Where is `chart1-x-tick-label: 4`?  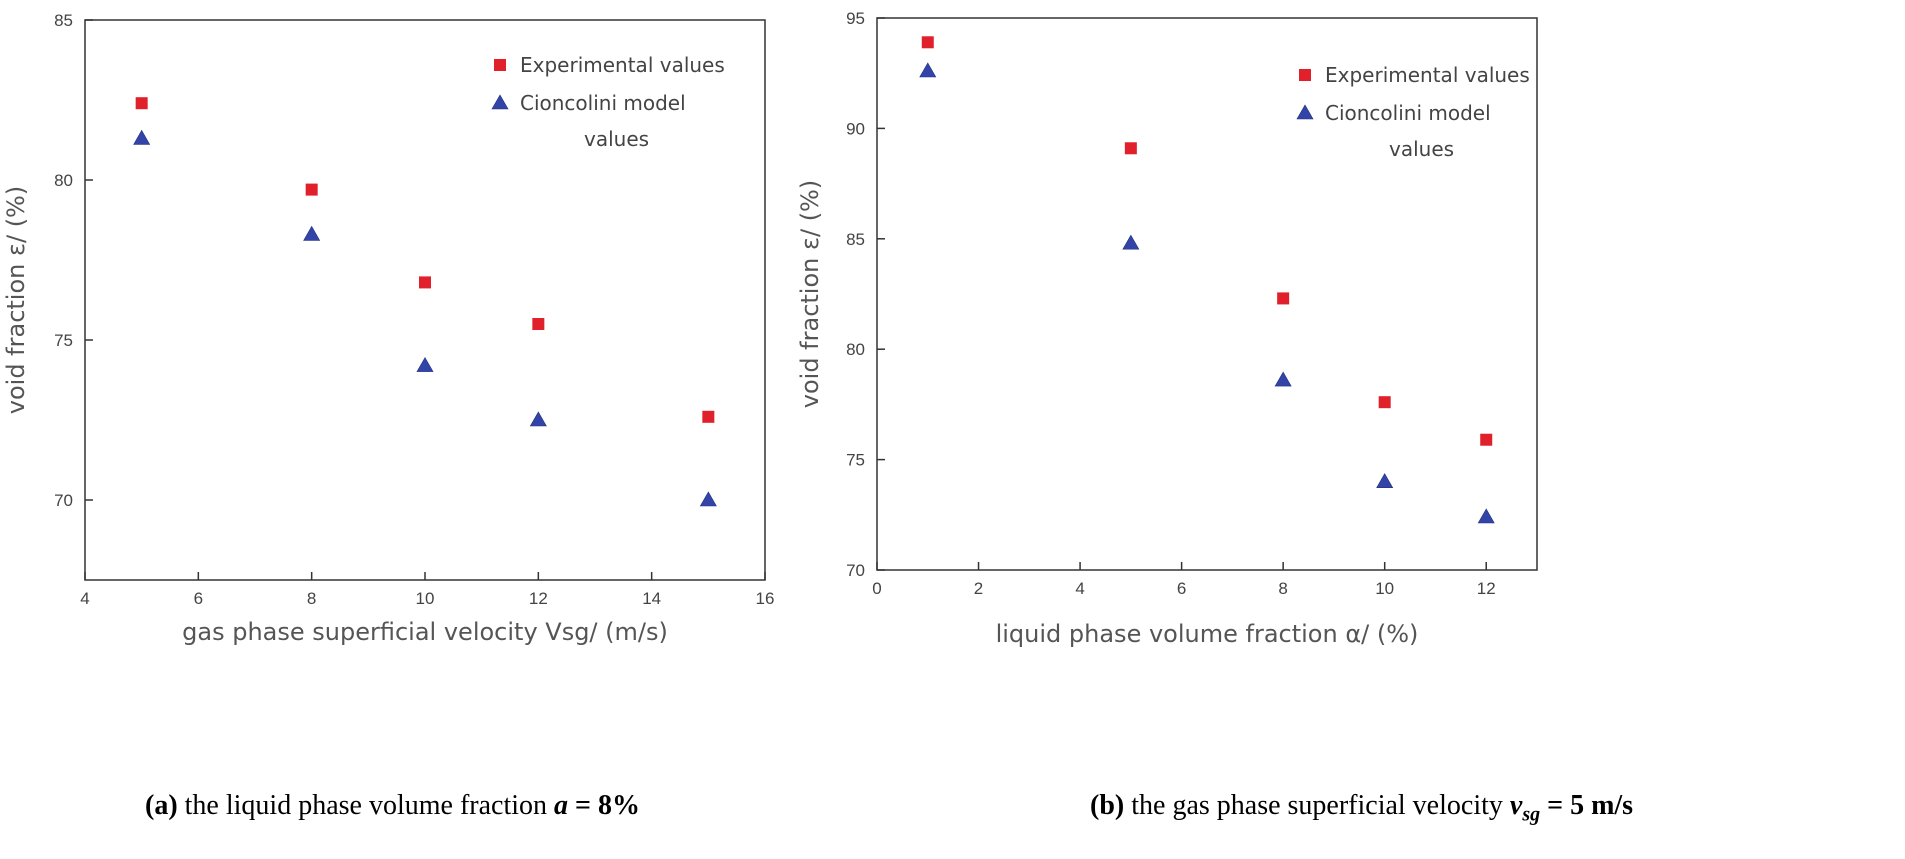 chart1-x-tick-label: 4 is located at coordinates (84, 598).